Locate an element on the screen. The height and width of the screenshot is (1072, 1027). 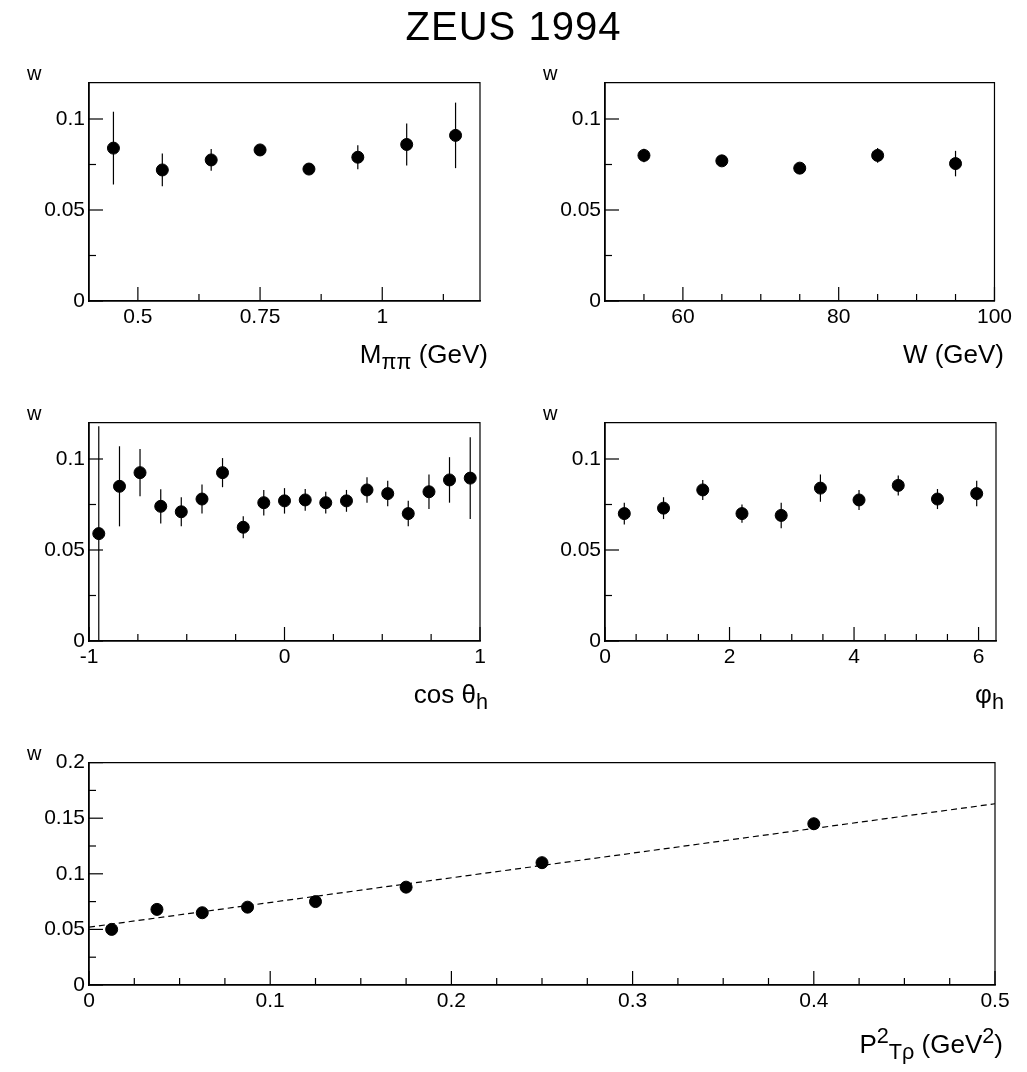
x-tick-label: 4 is located at coordinates (854, 656).